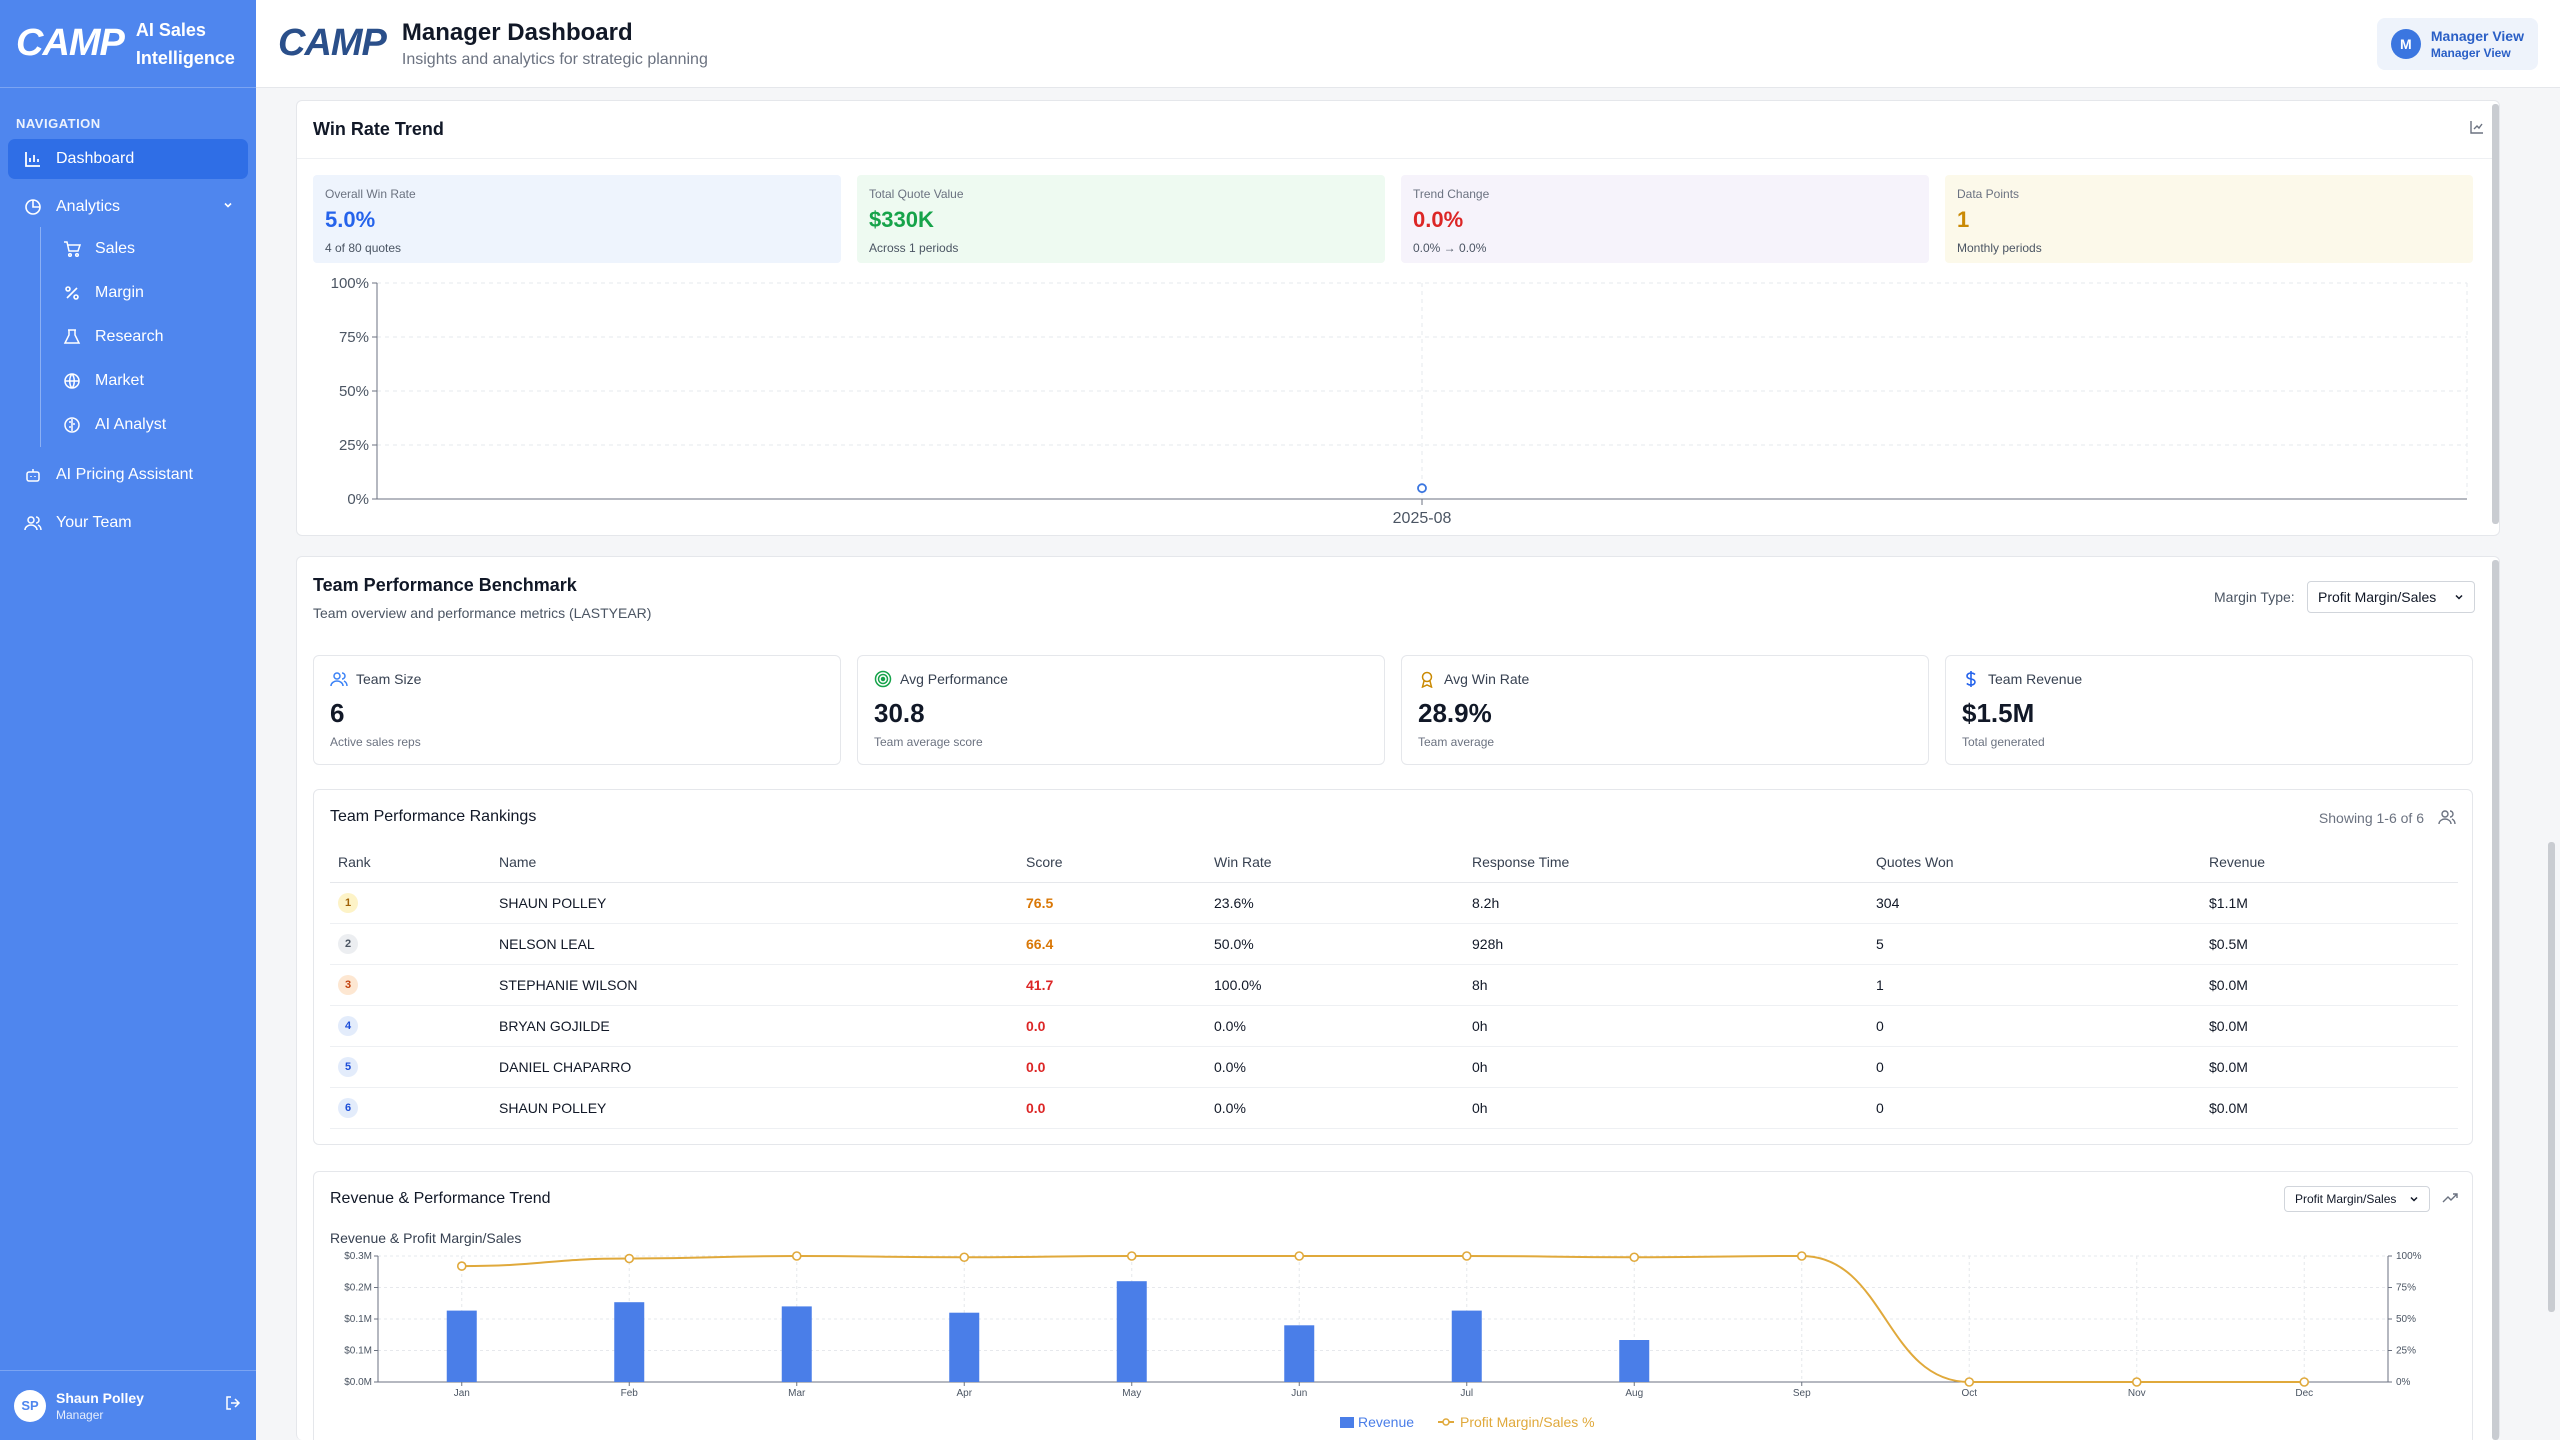 This screenshot has width=2560, height=1440. What do you see at coordinates (358, 1351) in the screenshot?
I see `y-left-tick-label: $0.1M` at bounding box center [358, 1351].